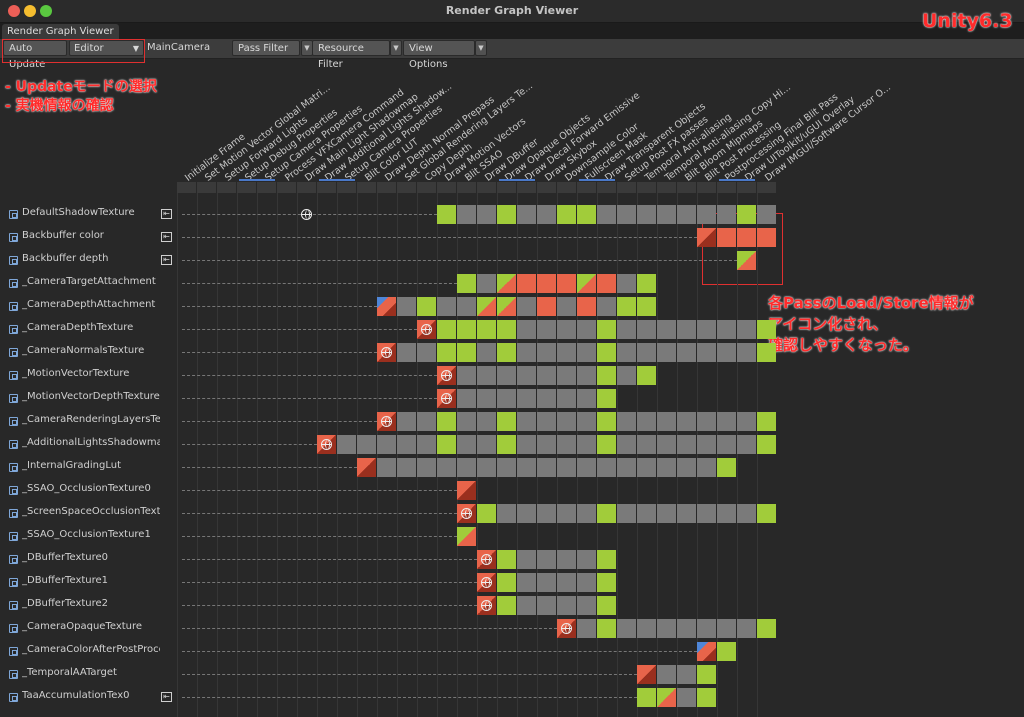 This screenshot has width=1024, height=717. What do you see at coordinates (396, 48) in the screenshot?
I see `resource-filter-chevron-icon: ▼` at bounding box center [396, 48].